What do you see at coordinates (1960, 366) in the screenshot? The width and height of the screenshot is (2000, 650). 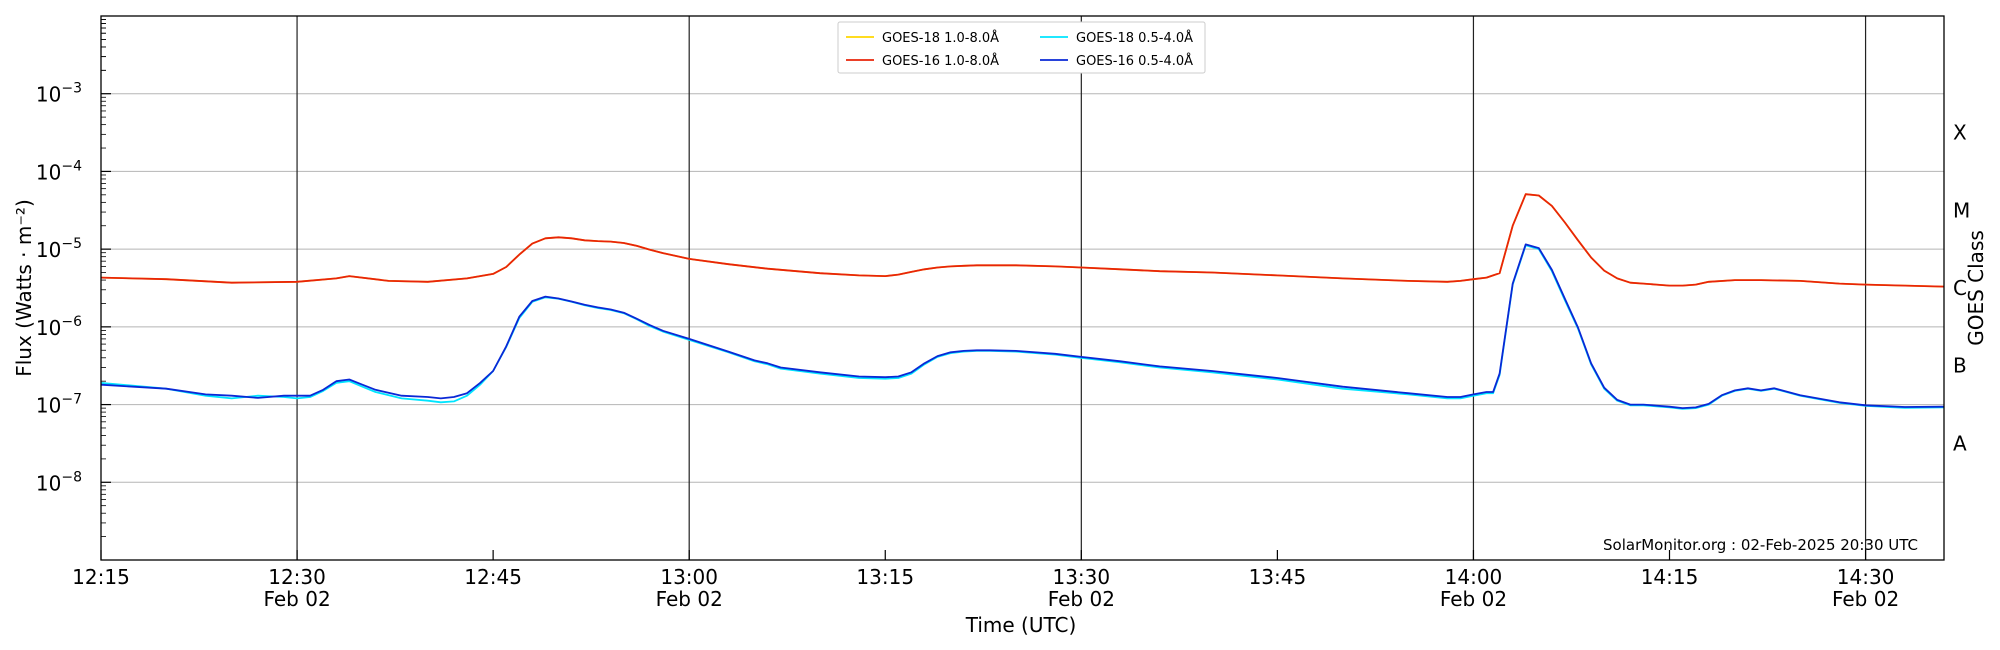 I see `goes-class-label: B` at bounding box center [1960, 366].